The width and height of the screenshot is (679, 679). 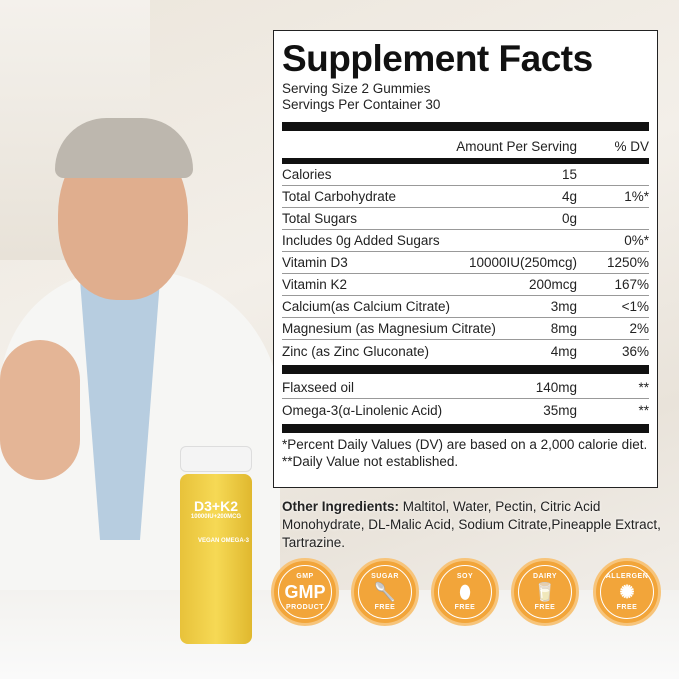 What do you see at coordinates (636, 240) in the screenshot?
I see `nutrient-dv: 0%*` at bounding box center [636, 240].